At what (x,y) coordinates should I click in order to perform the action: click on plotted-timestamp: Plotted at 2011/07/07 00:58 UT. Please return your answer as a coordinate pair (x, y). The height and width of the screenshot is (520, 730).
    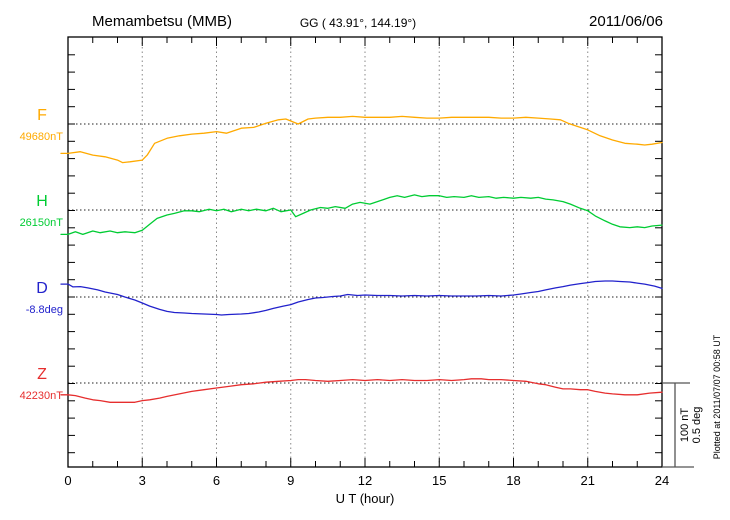
    Looking at the image, I should click on (717, 397).